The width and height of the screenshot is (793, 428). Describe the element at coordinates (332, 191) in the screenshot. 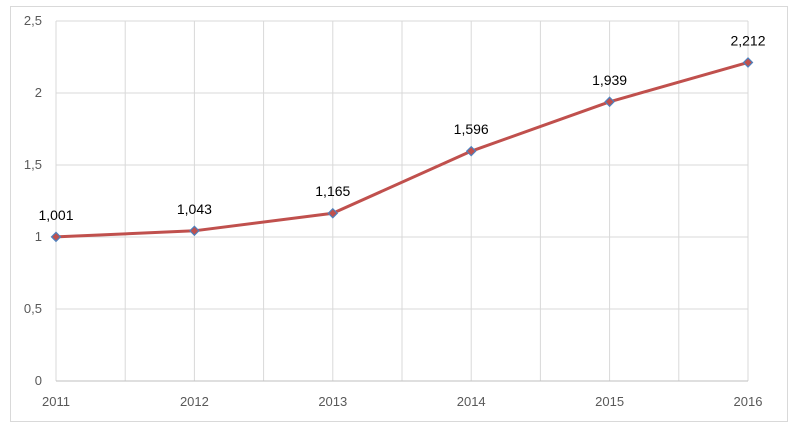

I see `data-label: 1,165` at that location.